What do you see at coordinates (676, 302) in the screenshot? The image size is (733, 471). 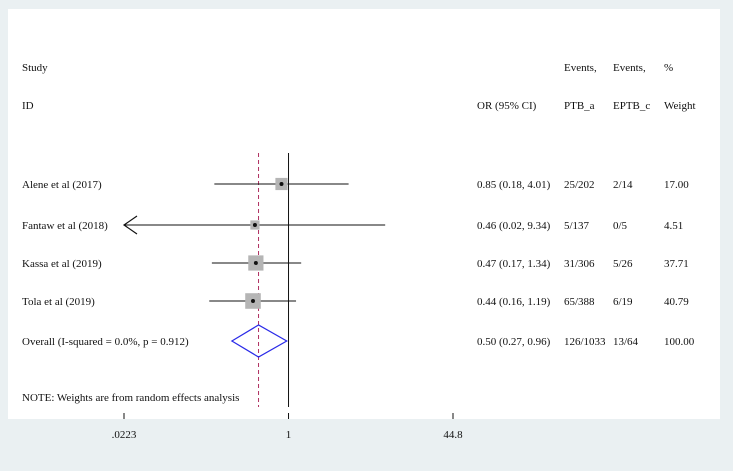 I see `weight-value: 40.79` at bounding box center [676, 302].